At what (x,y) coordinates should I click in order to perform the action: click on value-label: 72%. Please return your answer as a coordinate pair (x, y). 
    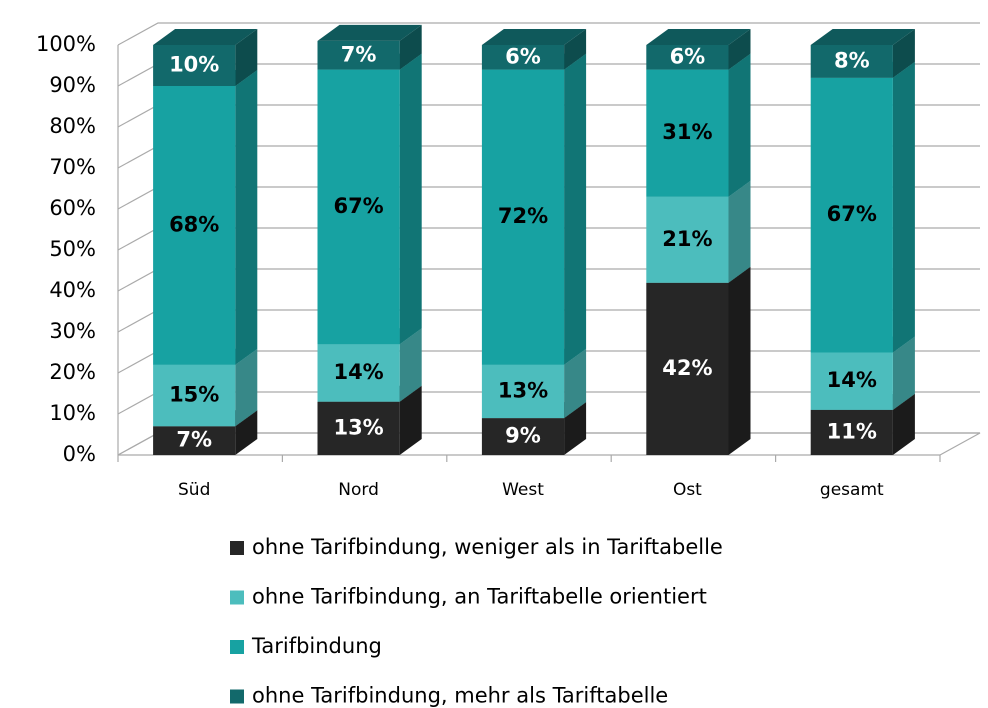
    Looking at the image, I should click on (523, 216).